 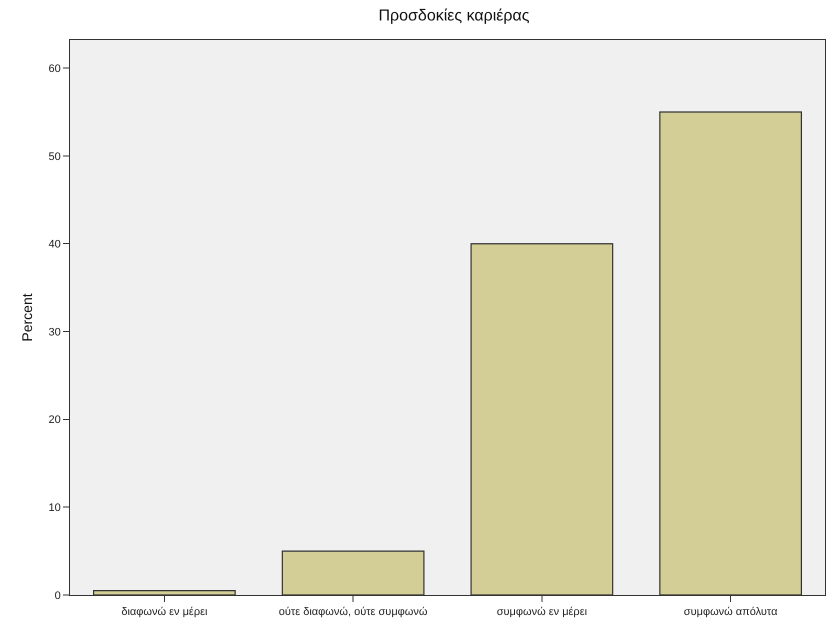 What do you see at coordinates (164, 612) in the screenshot?
I see `x-tick-label: διαφωνώ εν μέρει` at bounding box center [164, 612].